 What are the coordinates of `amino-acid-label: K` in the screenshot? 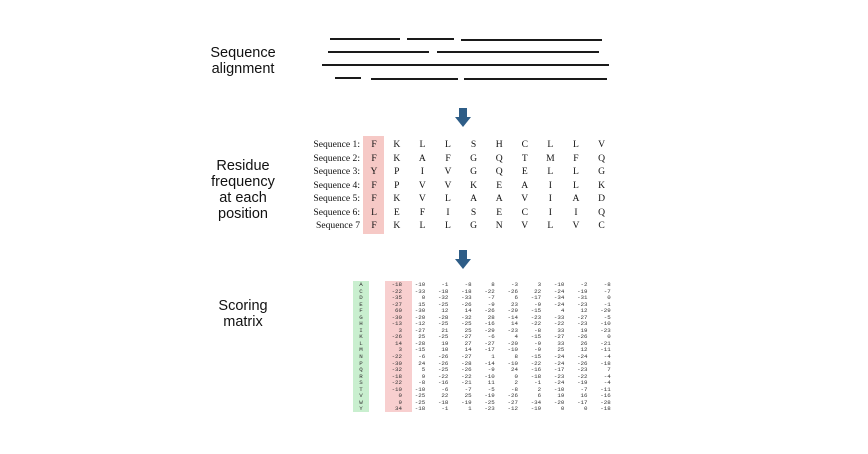 It's located at (361, 337).